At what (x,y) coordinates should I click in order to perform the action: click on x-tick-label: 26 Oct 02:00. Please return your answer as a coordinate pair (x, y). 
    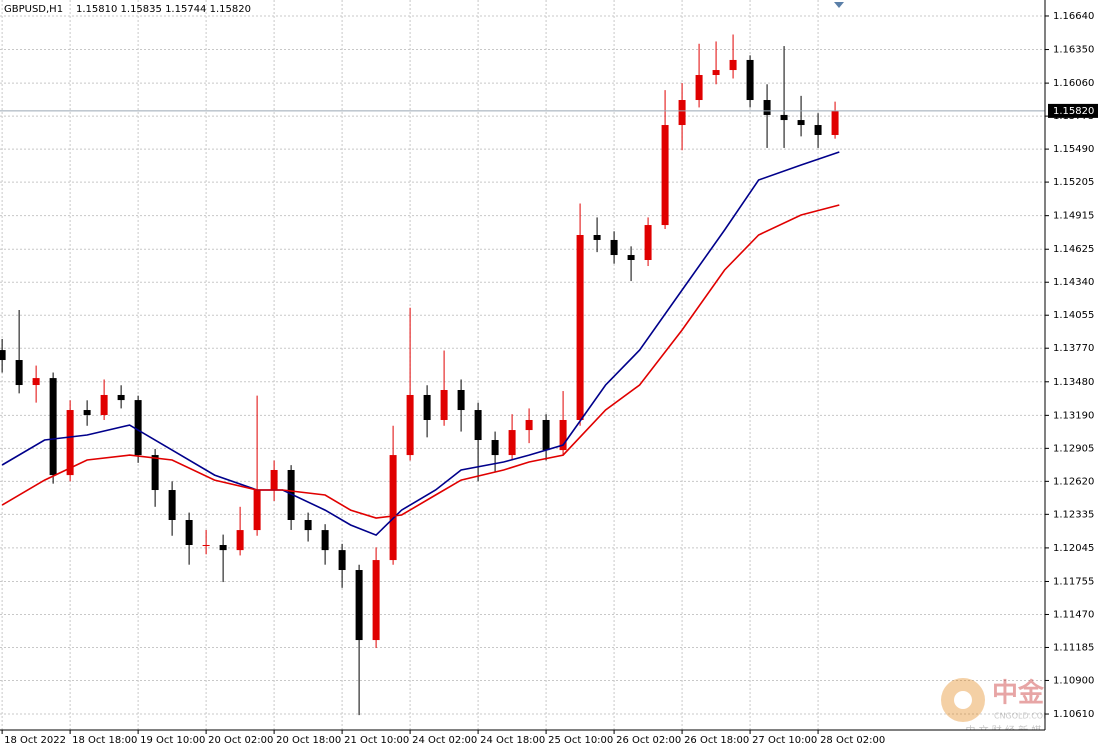
    Looking at the image, I should click on (648, 740).